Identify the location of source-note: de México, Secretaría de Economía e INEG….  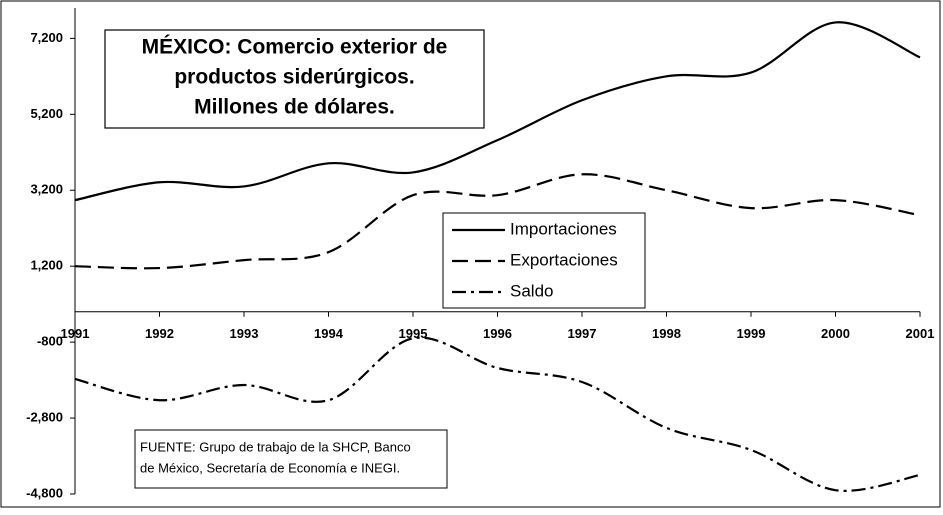
(270, 467).